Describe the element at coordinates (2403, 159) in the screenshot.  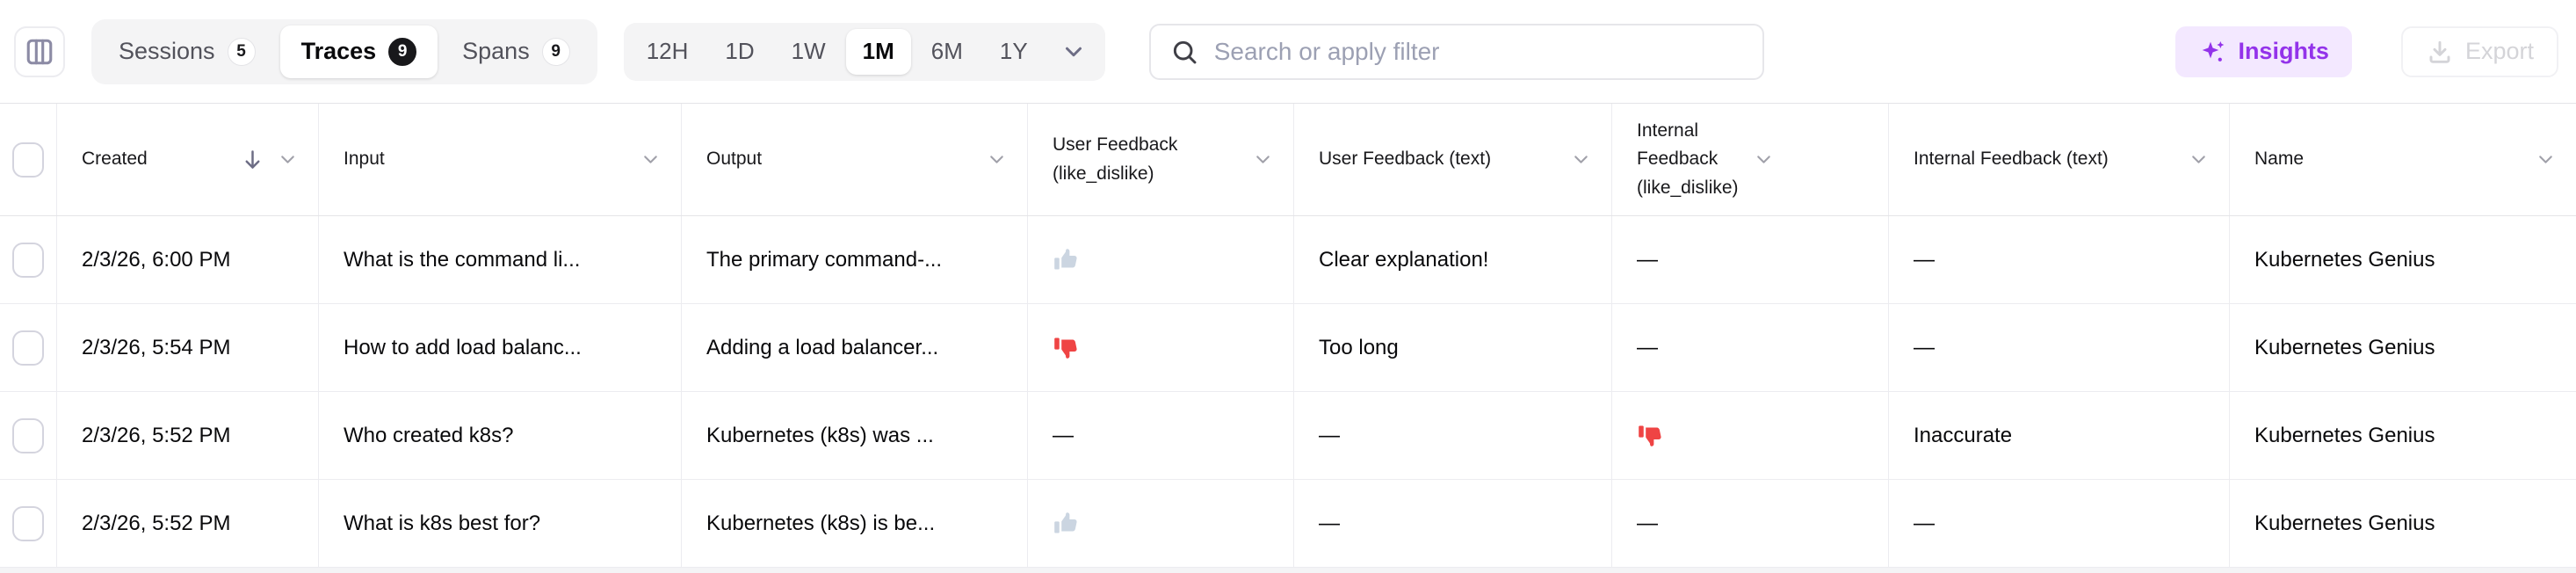
I see `column-header-name: Name` at that location.